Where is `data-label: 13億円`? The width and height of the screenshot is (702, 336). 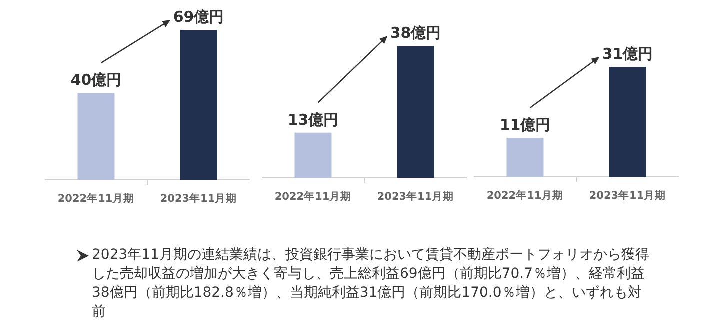
data-label: 13億円 is located at coordinates (313, 119).